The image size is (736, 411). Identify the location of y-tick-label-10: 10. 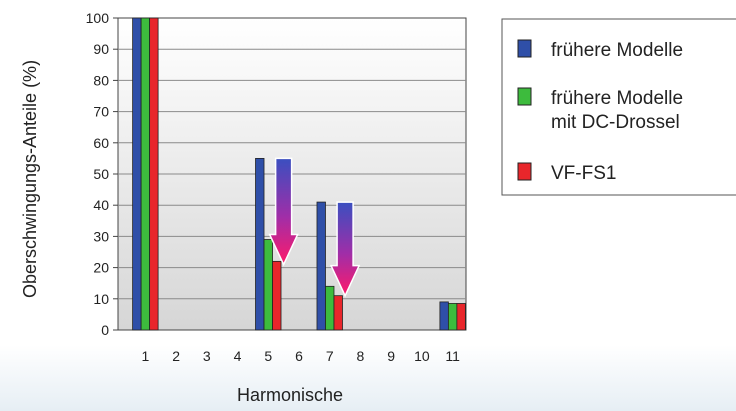
(101, 299).